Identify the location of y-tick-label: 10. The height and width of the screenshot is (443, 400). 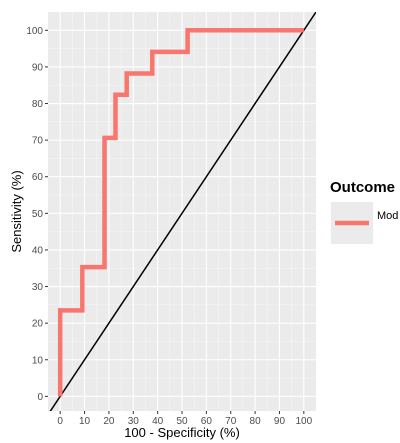
(38, 360).